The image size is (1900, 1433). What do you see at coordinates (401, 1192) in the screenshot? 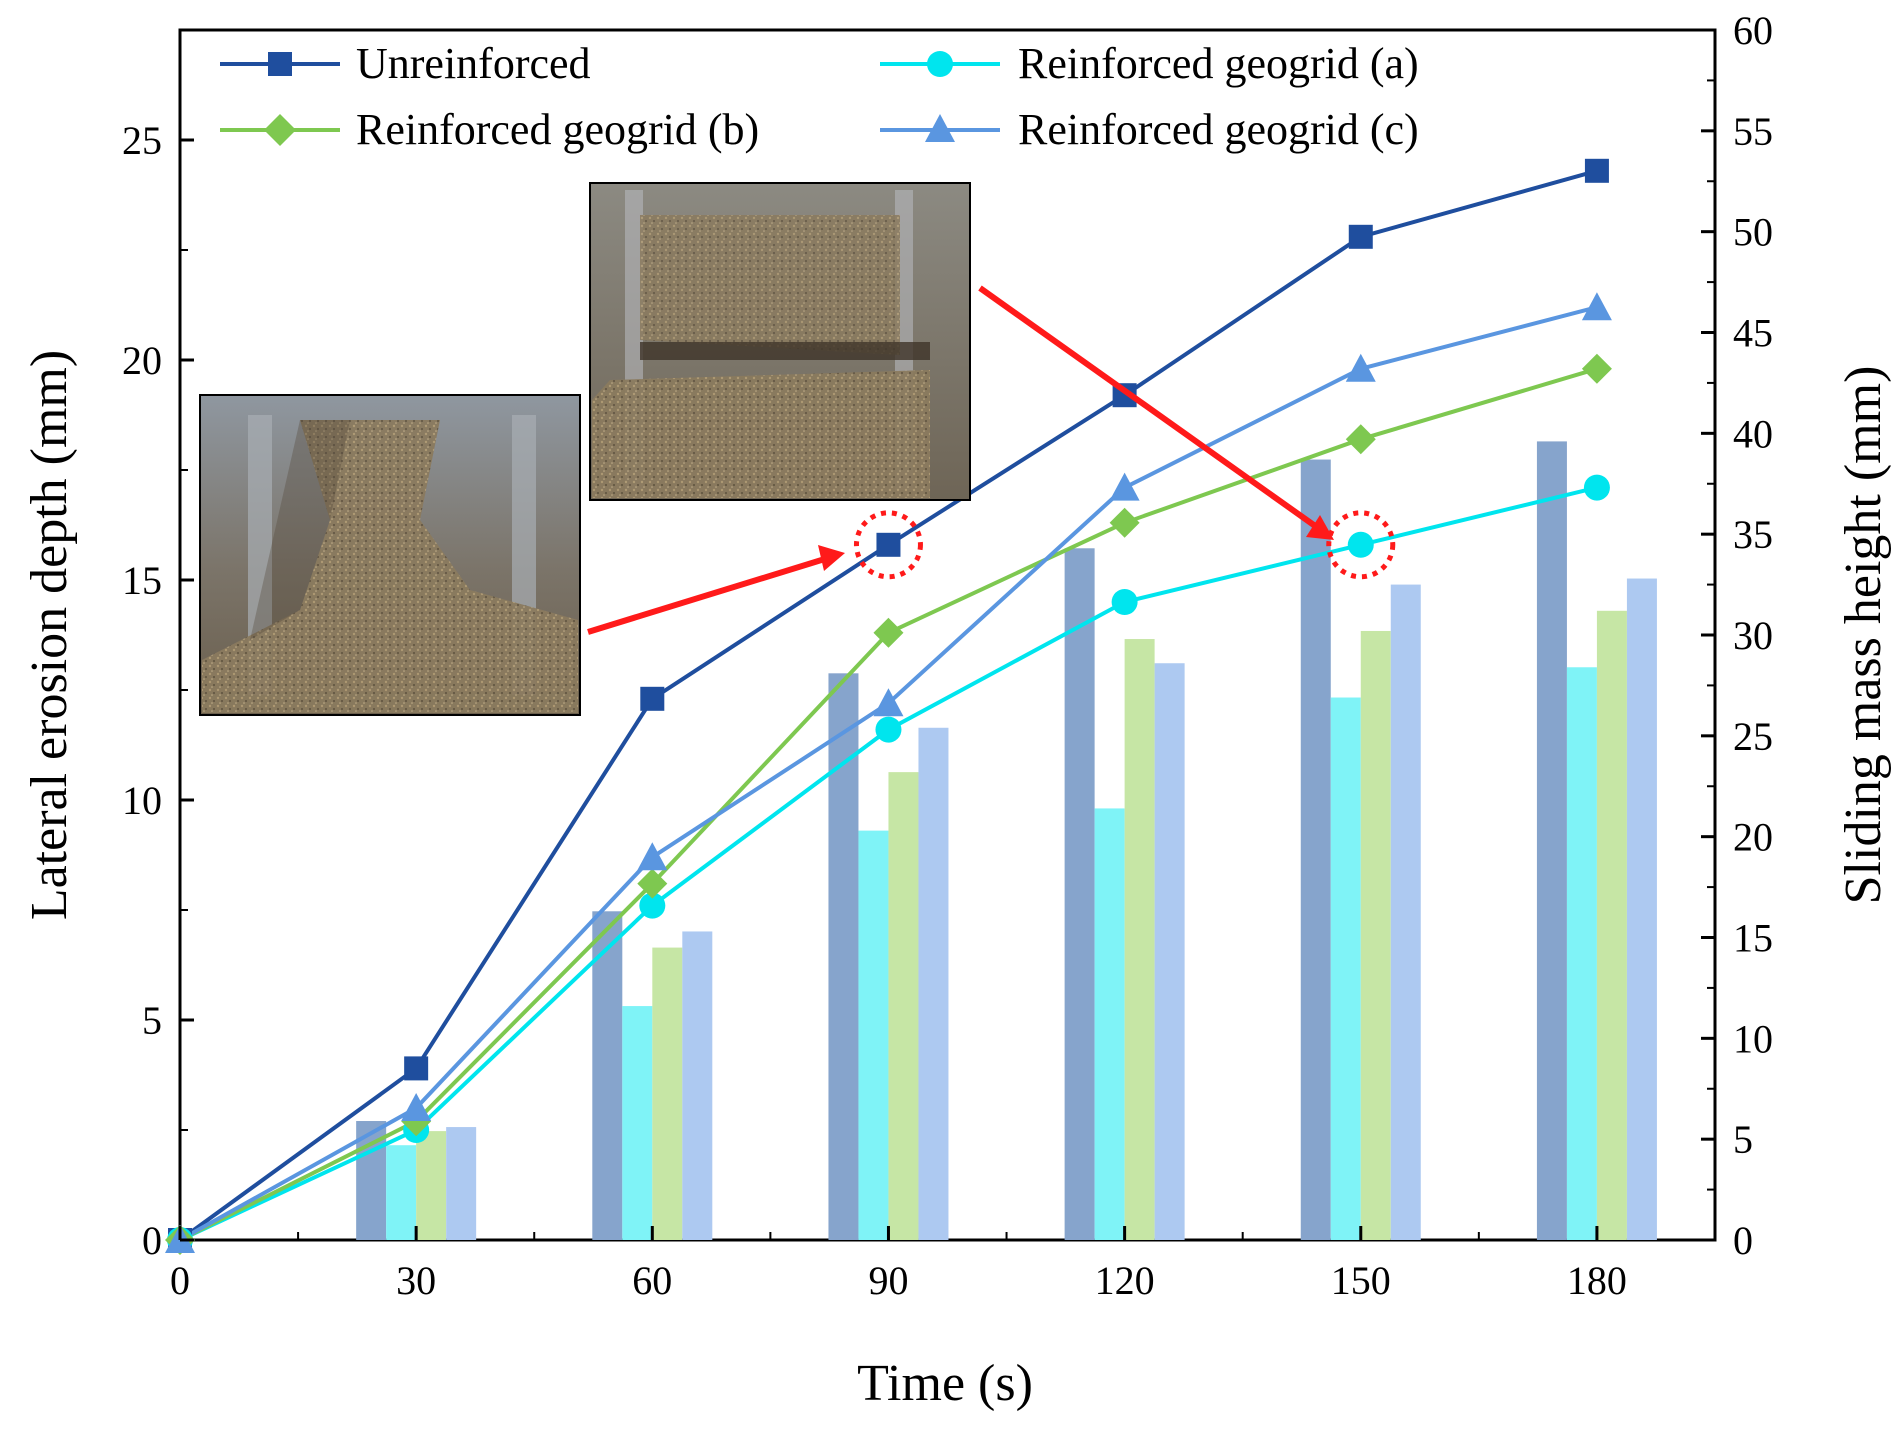
I see `bar-reinforced-geogrid-a--30s` at bounding box center [401, 1192].